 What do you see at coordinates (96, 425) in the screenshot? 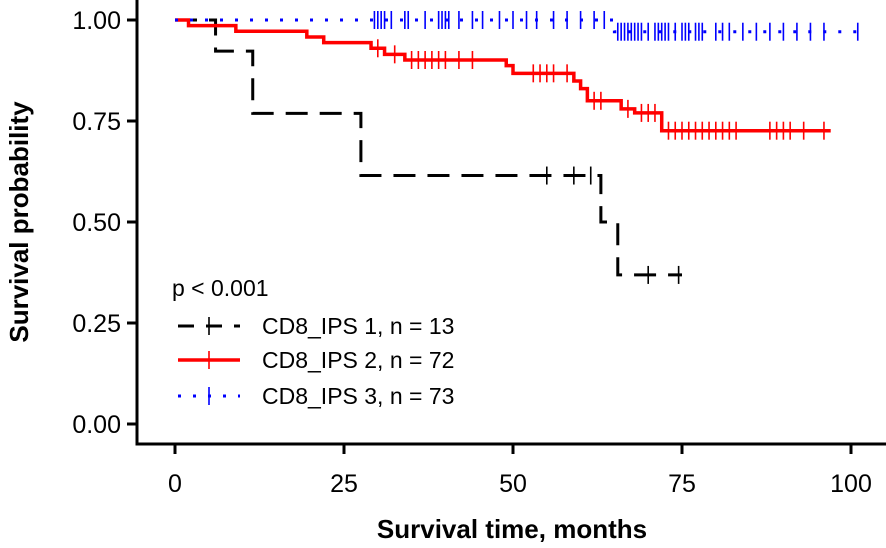
I see `y-tick-label: 0.00` at bounding box center [96, 425].